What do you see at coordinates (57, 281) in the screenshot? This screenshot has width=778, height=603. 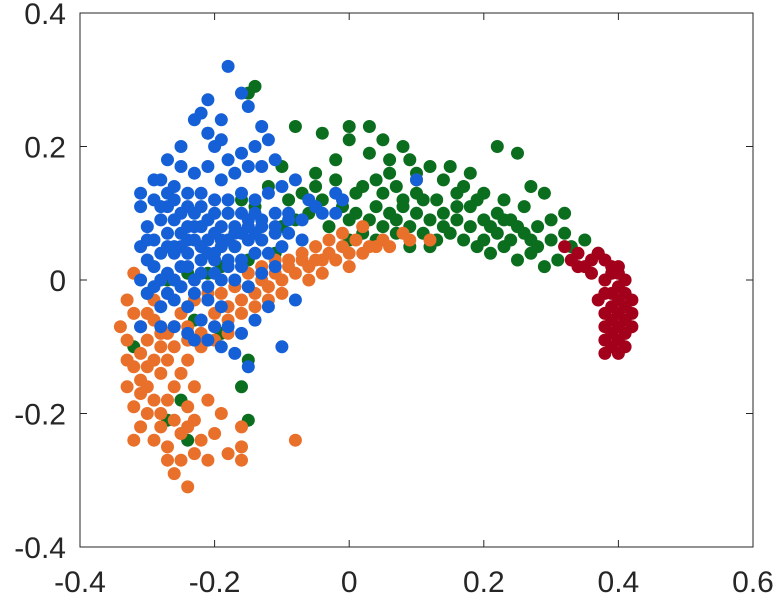 I see `y-tick-label: 0` at bounding box center [57, 281].